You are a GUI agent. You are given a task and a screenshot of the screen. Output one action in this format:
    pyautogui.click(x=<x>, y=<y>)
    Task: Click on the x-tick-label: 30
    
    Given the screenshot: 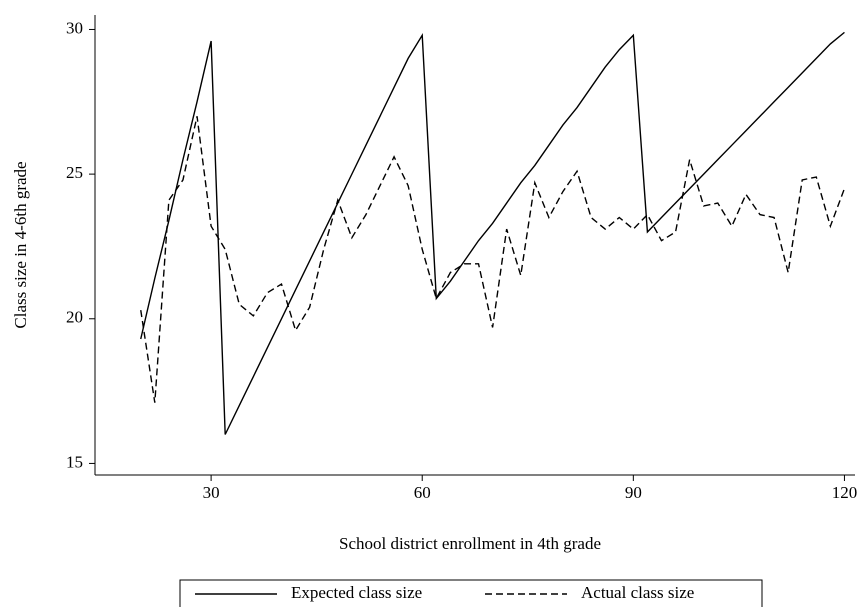 What is the action you would take?
    pyautogui.click(x=211, y=492)
    